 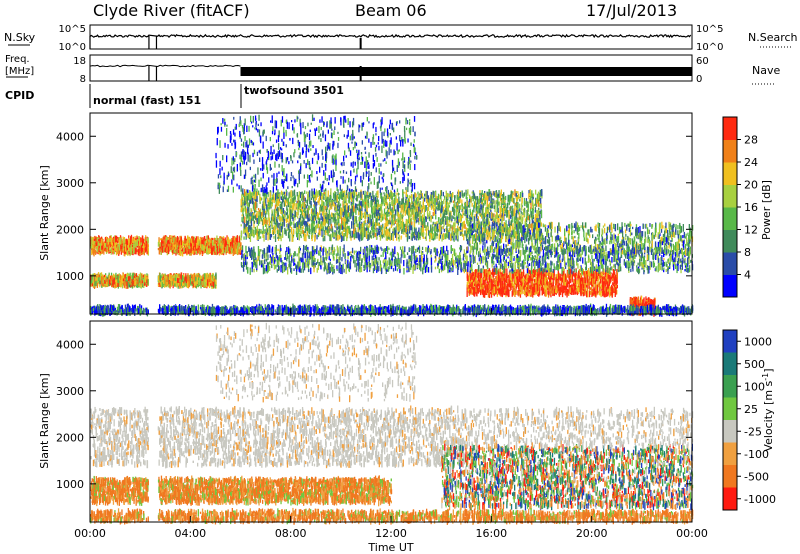 I want to click on freq-label-line2: [MHz], so click(x=19, y=71).